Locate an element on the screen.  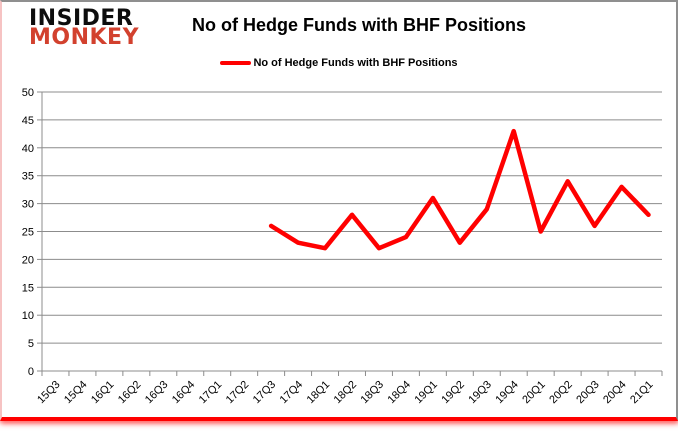
x-axis-label: 20Q4 is located at coordinates (615, 393).